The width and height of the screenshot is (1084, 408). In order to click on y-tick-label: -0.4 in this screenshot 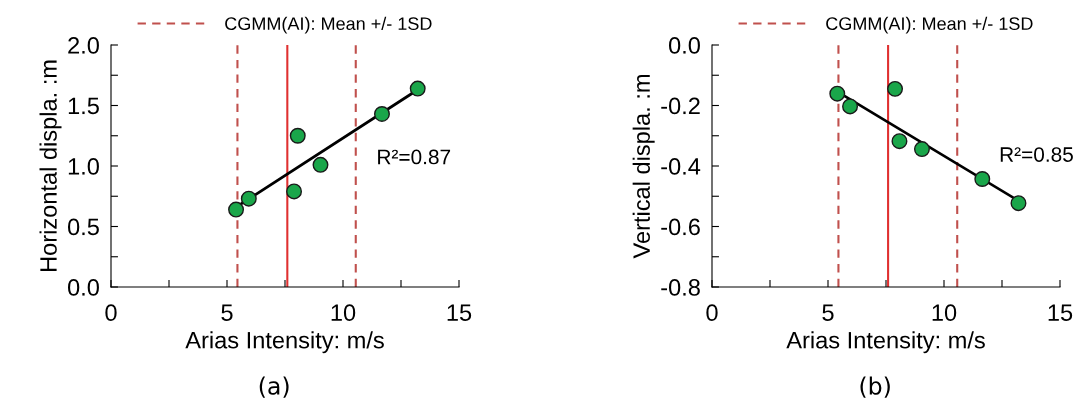, I will do `click(681, 166)`.